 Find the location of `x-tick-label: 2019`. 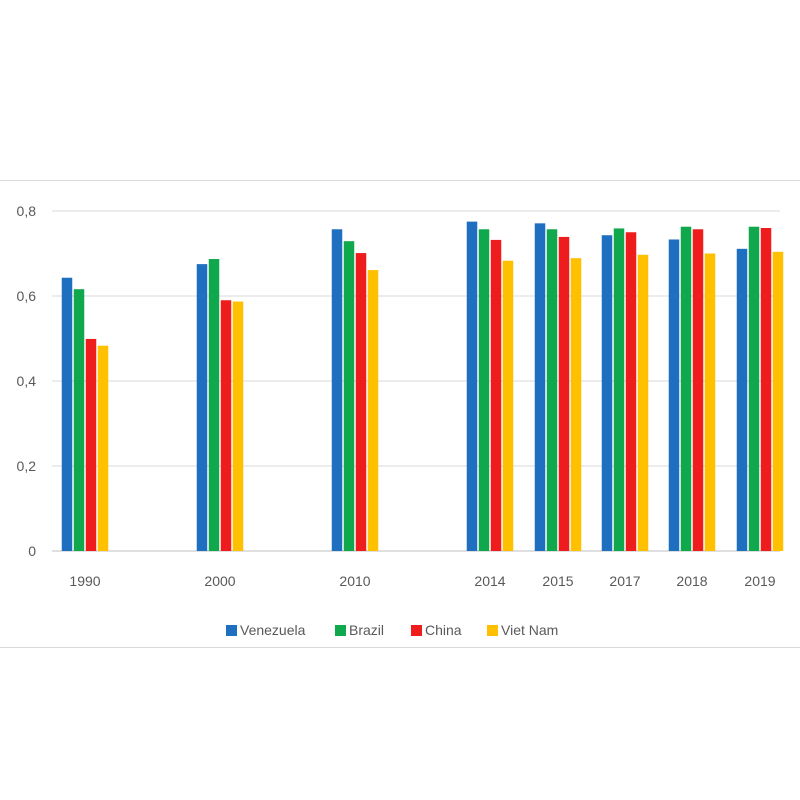

x-tick-label: 2019 is located at coordinates (759, 581).